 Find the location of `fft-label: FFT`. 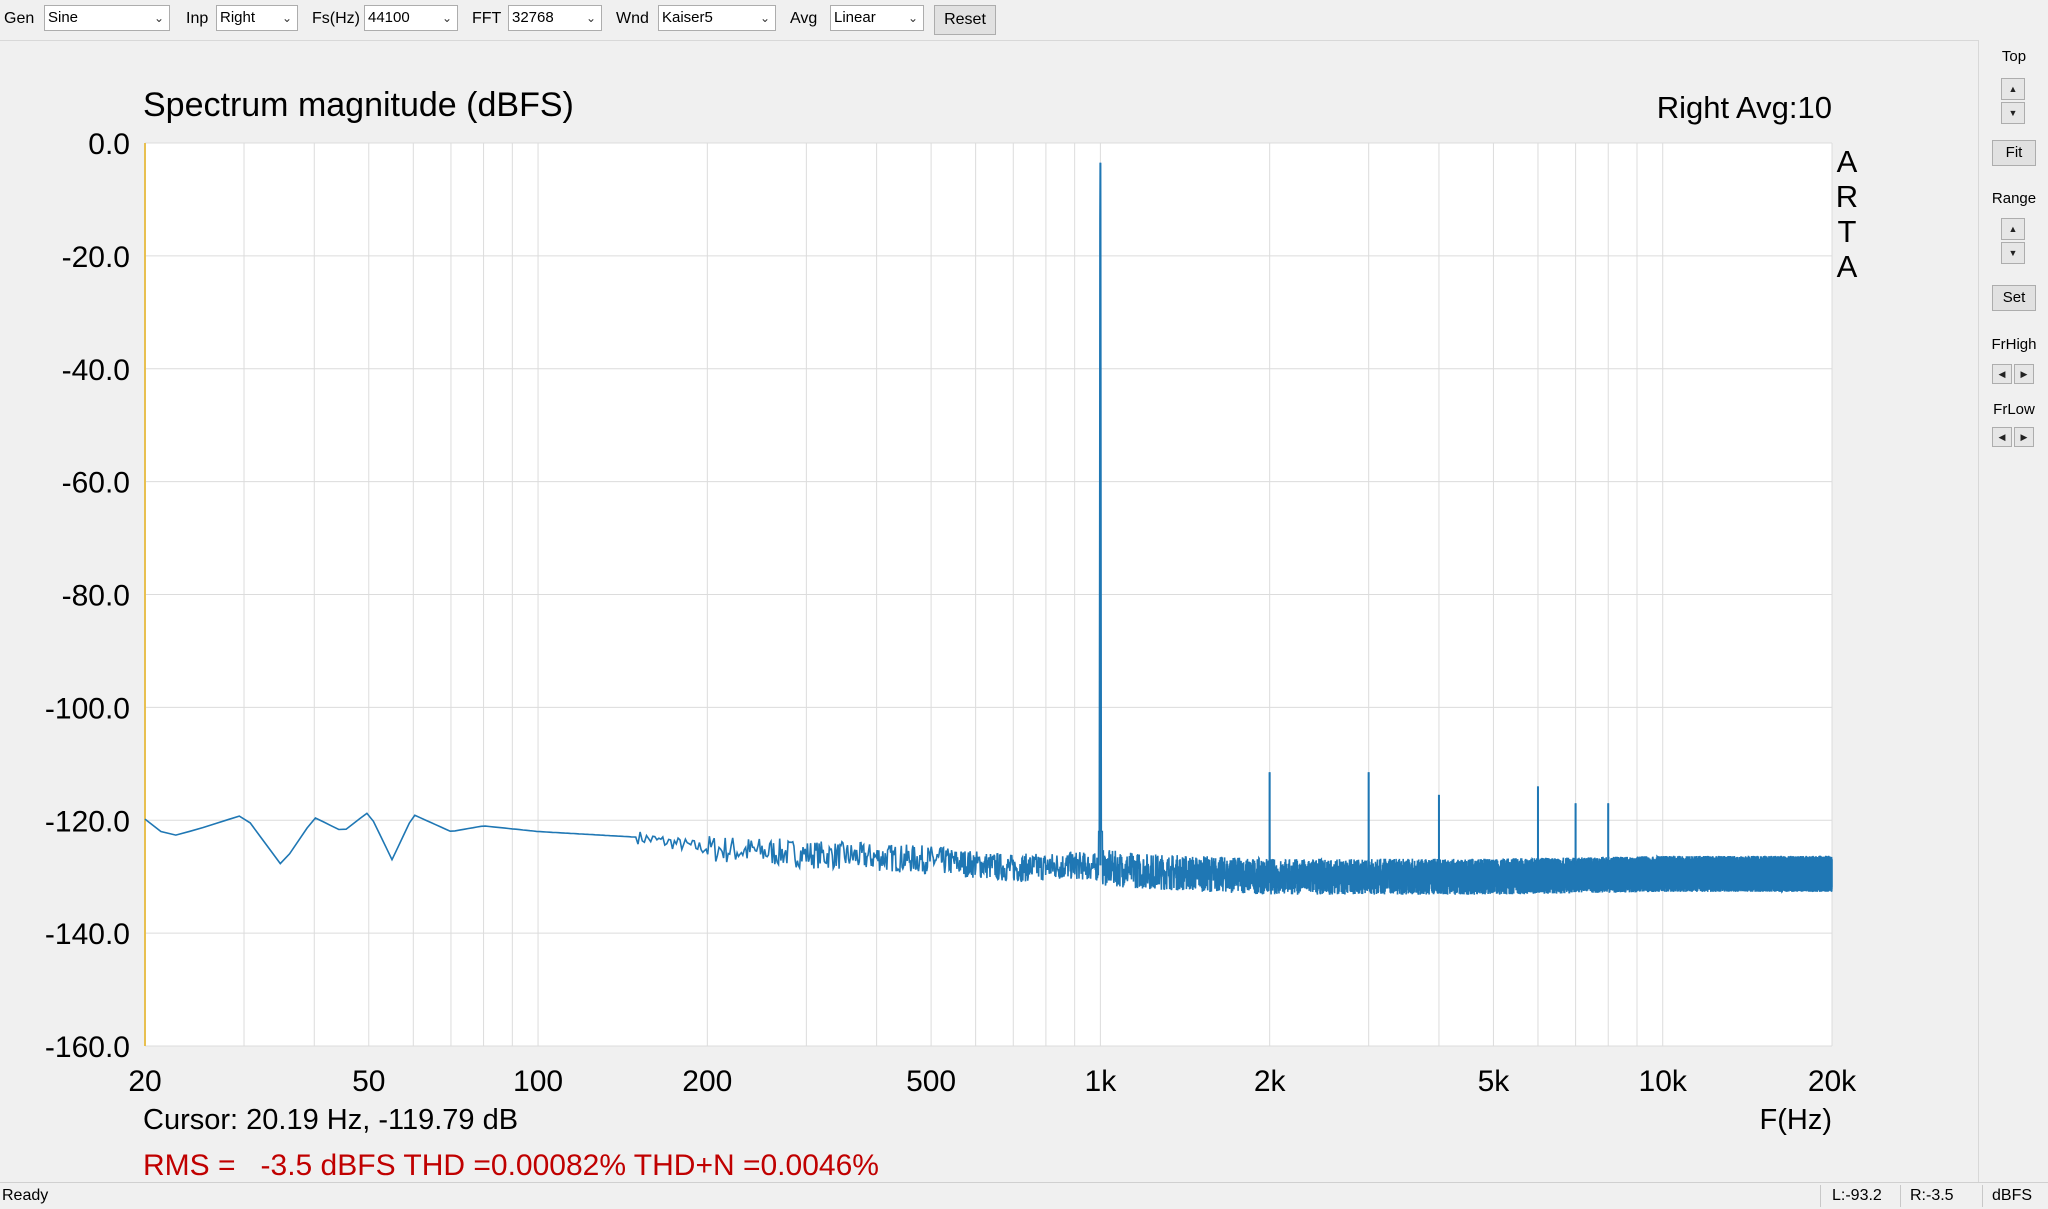

fft-label: FFT is located at coordinates (487, 18).